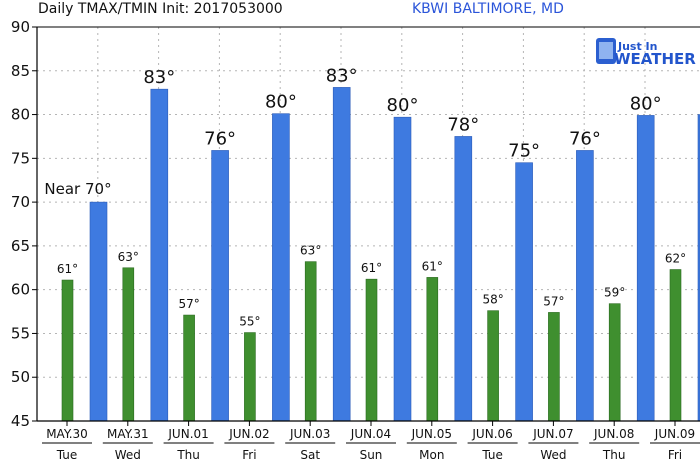  What do you see at coordinates (67, 434) in the screenshot?
I see `x-tick-date: MAY.30` at bounding box center [67, 434].